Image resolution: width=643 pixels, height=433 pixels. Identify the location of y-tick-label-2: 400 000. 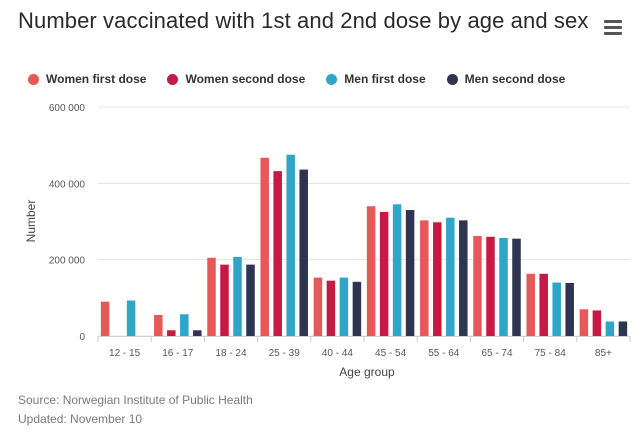
(67, 184).